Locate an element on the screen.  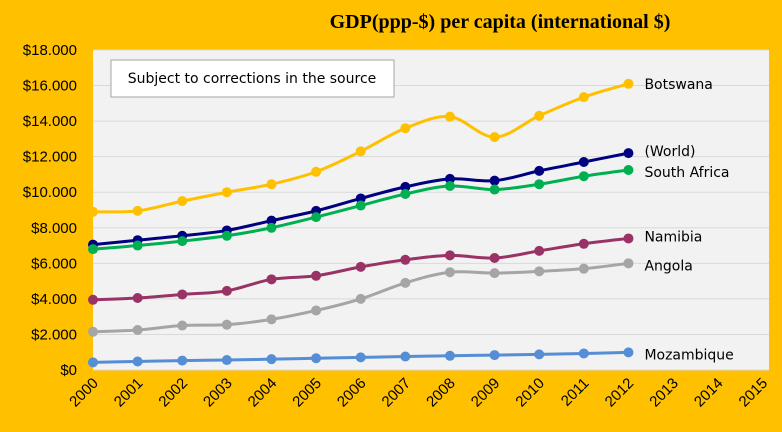
series-label-angola: Angola is located at coordinates (668, 266).